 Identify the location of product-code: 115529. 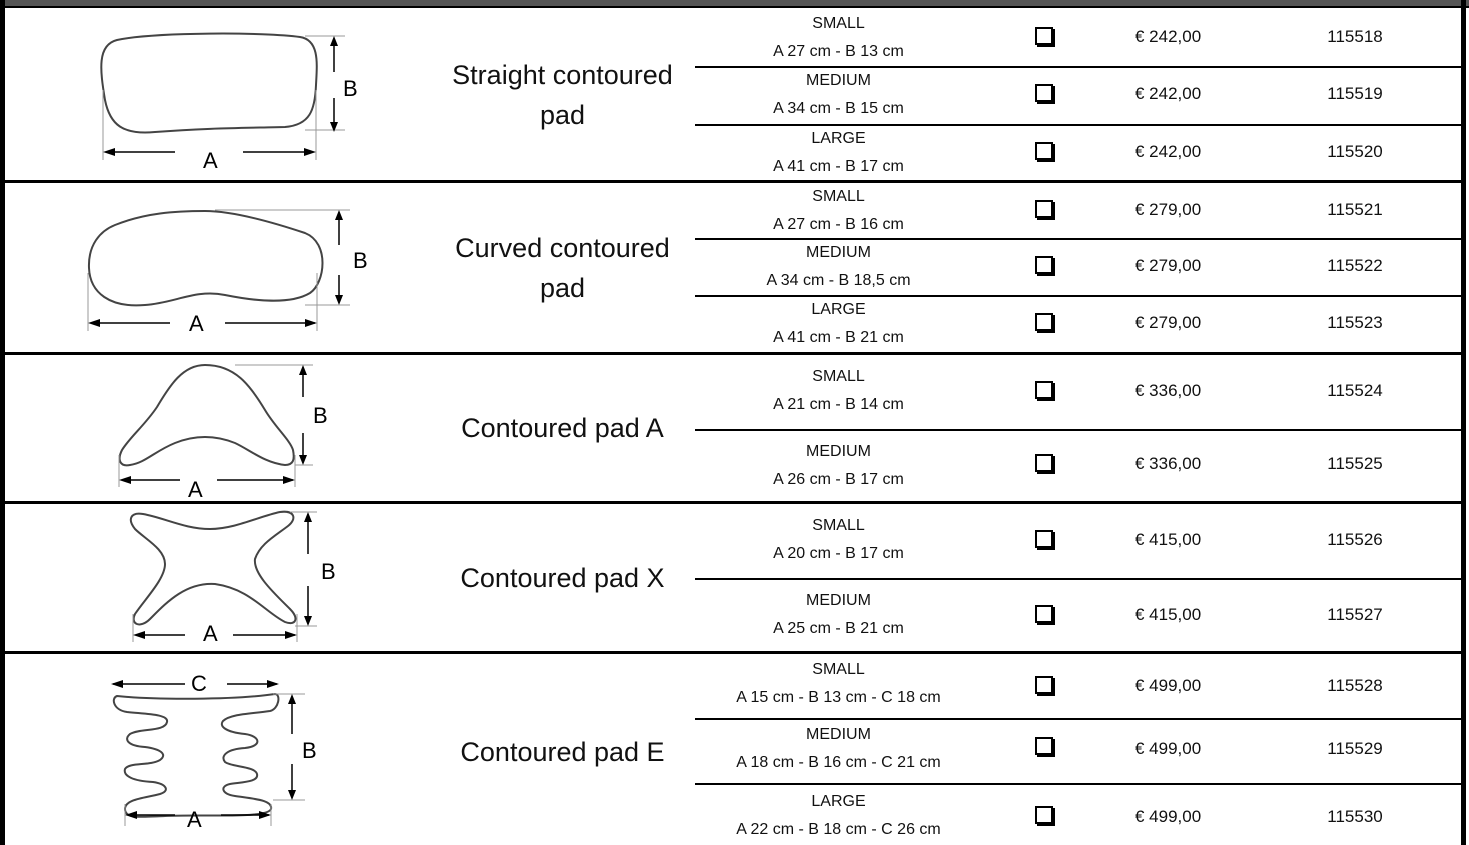
(1355, 748).